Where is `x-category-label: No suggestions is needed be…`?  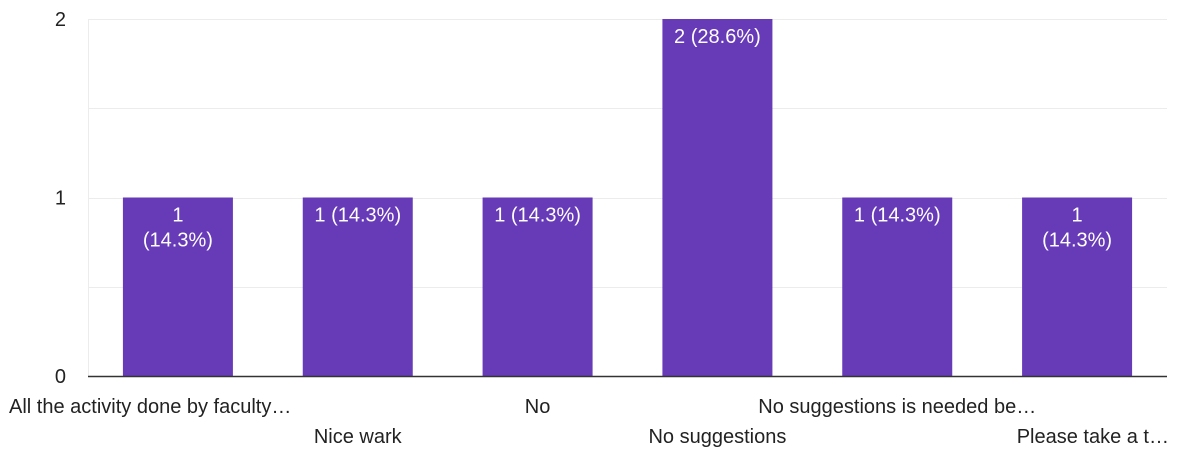 x-category-label: No suggestions is needed be… is located at coordinates (897, 407).